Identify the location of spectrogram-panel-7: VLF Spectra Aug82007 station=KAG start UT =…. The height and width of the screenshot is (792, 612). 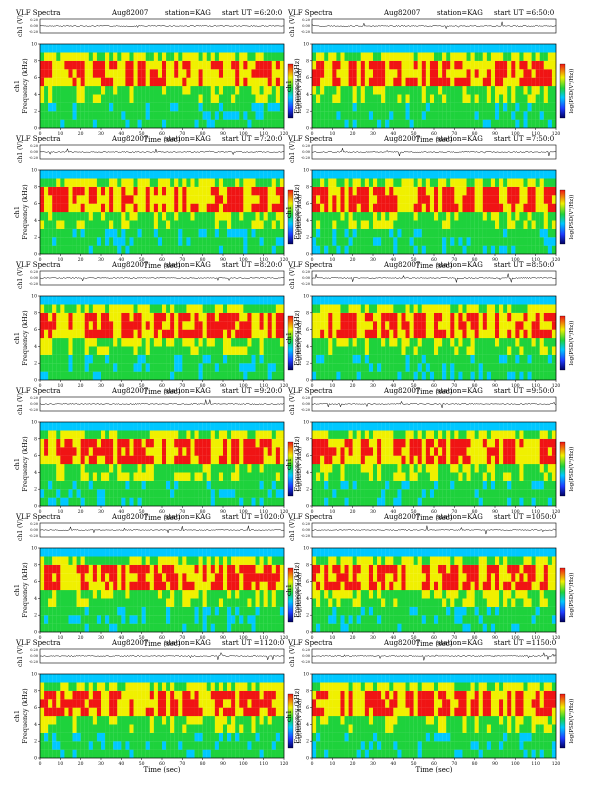
(158, 454).